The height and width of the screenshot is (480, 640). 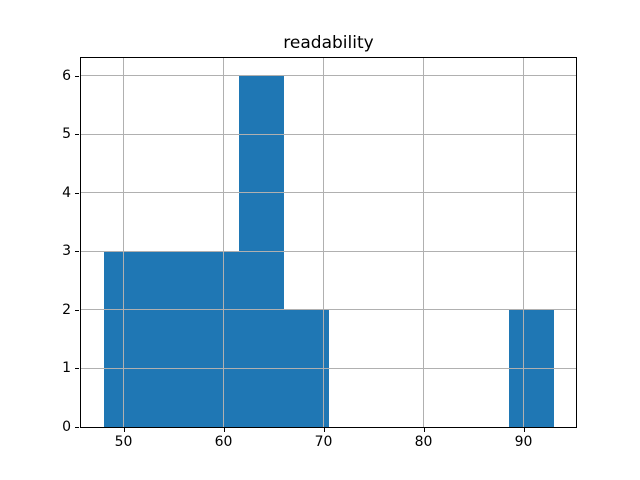 What do you see at coordinates (423, 442) in the screenshot?
I see `x-tick-label: 80` at bounding box center [423, 442].